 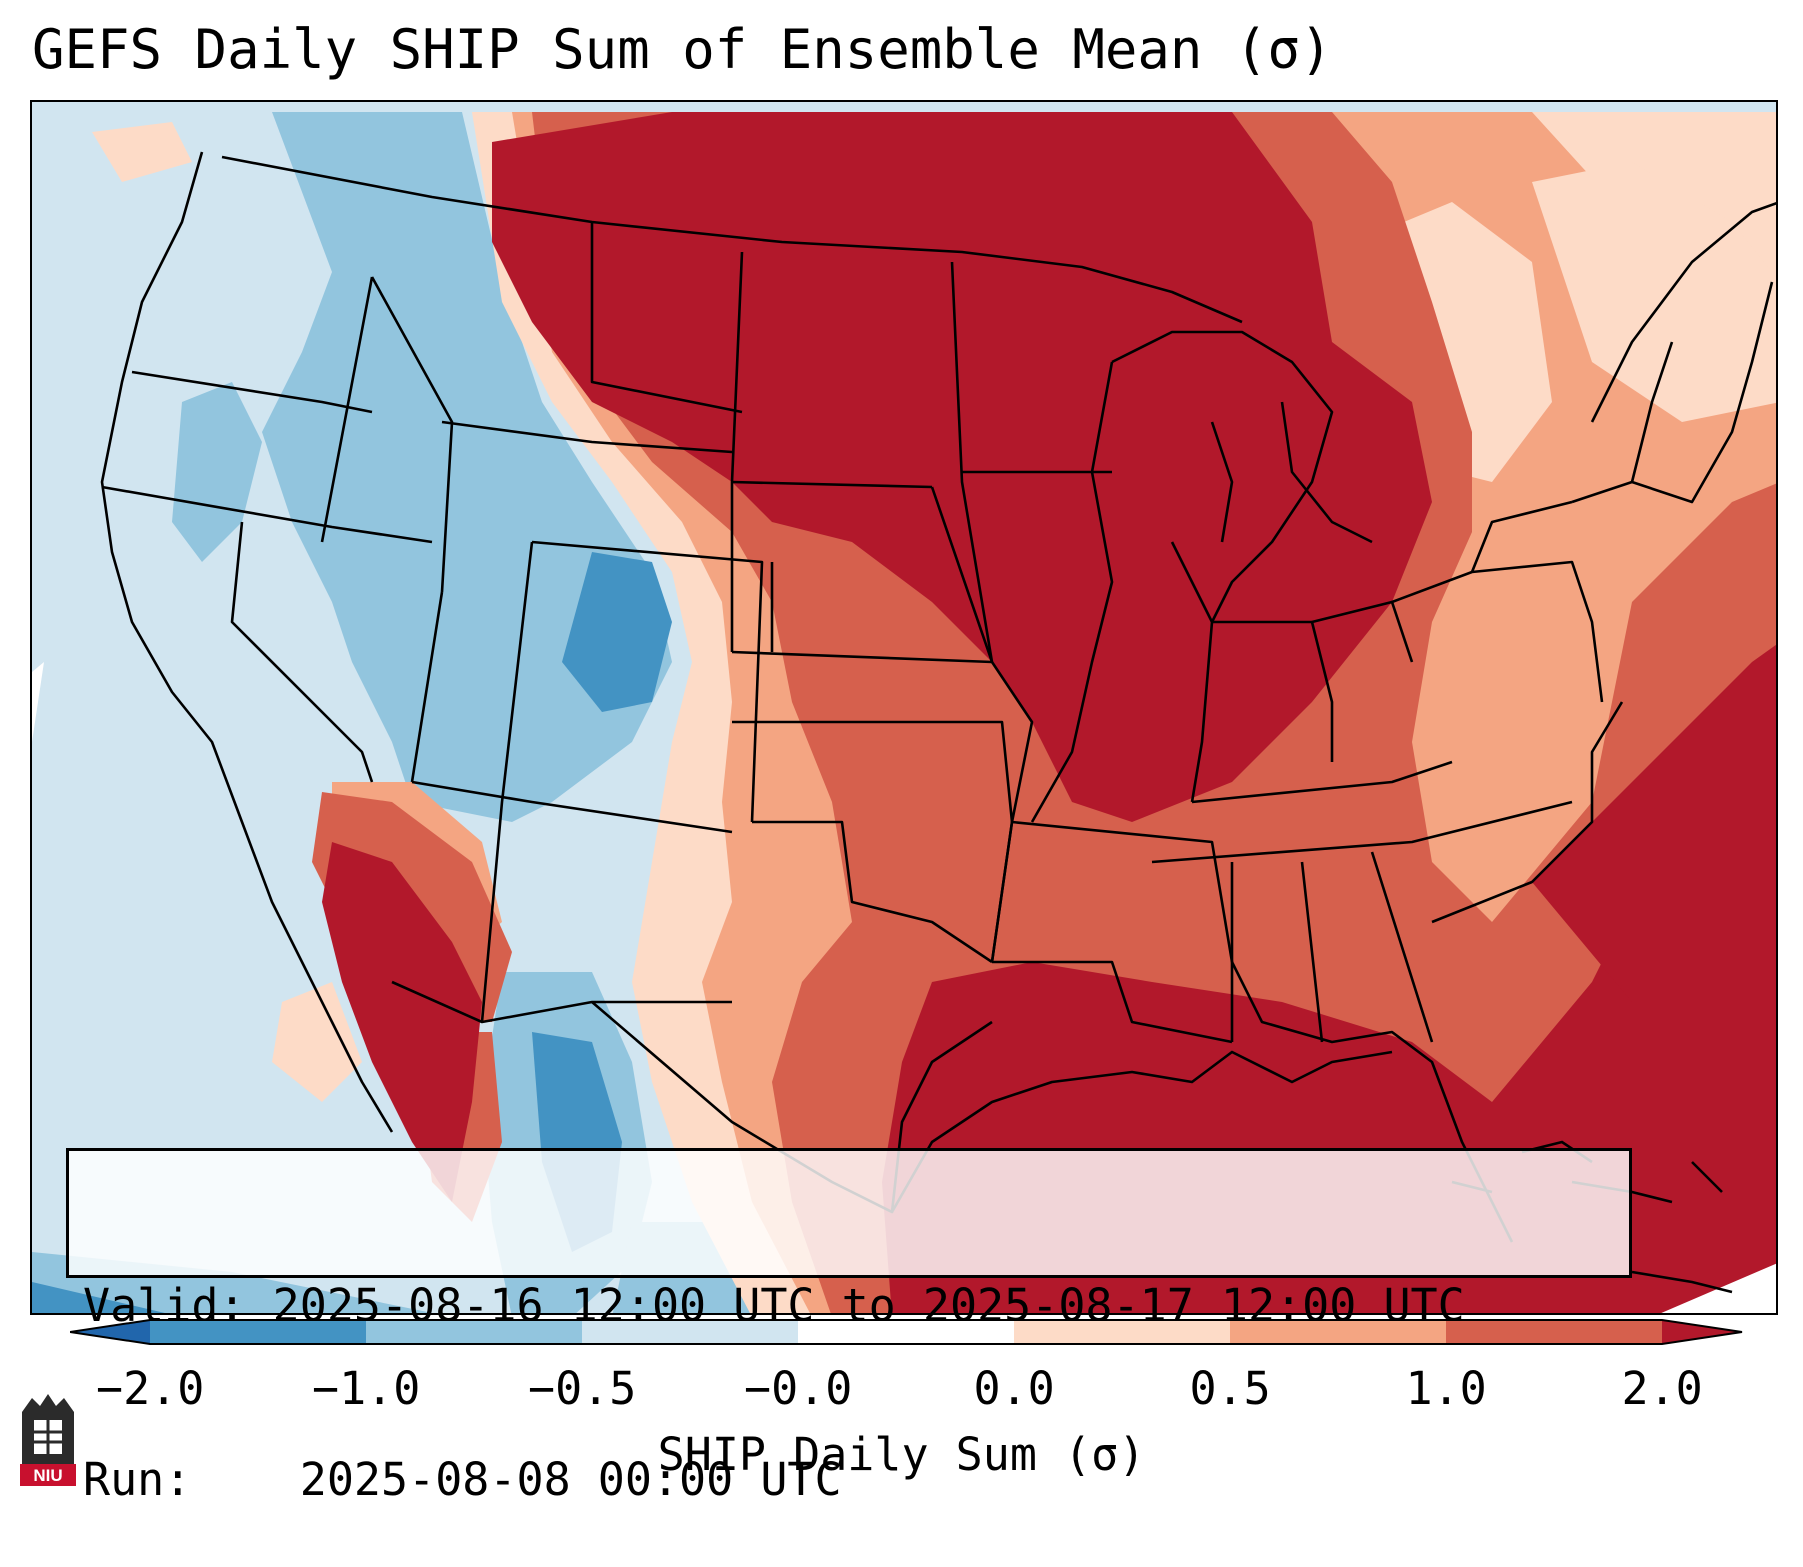 I want to click on no-data-edge, so click(x=38, y=702).